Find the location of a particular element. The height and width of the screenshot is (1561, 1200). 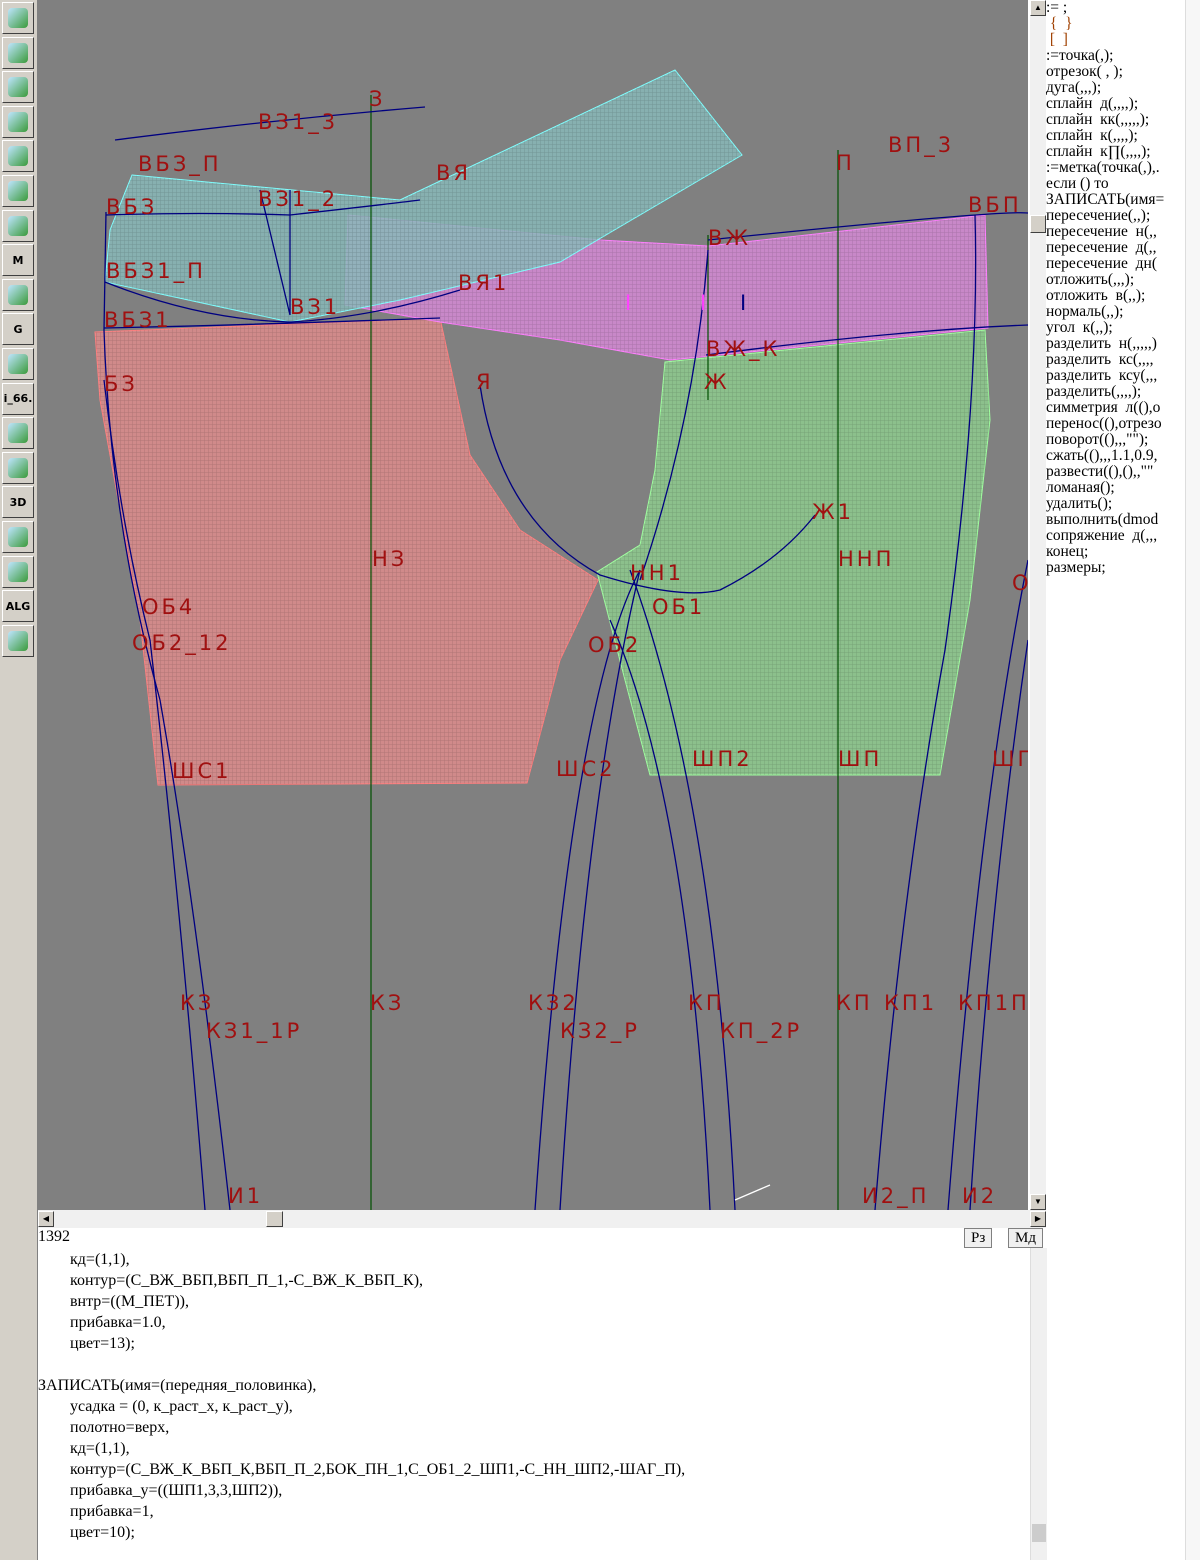

scroll-down-arrow-icon: ▼ is located at coordinates (1038, 1202).